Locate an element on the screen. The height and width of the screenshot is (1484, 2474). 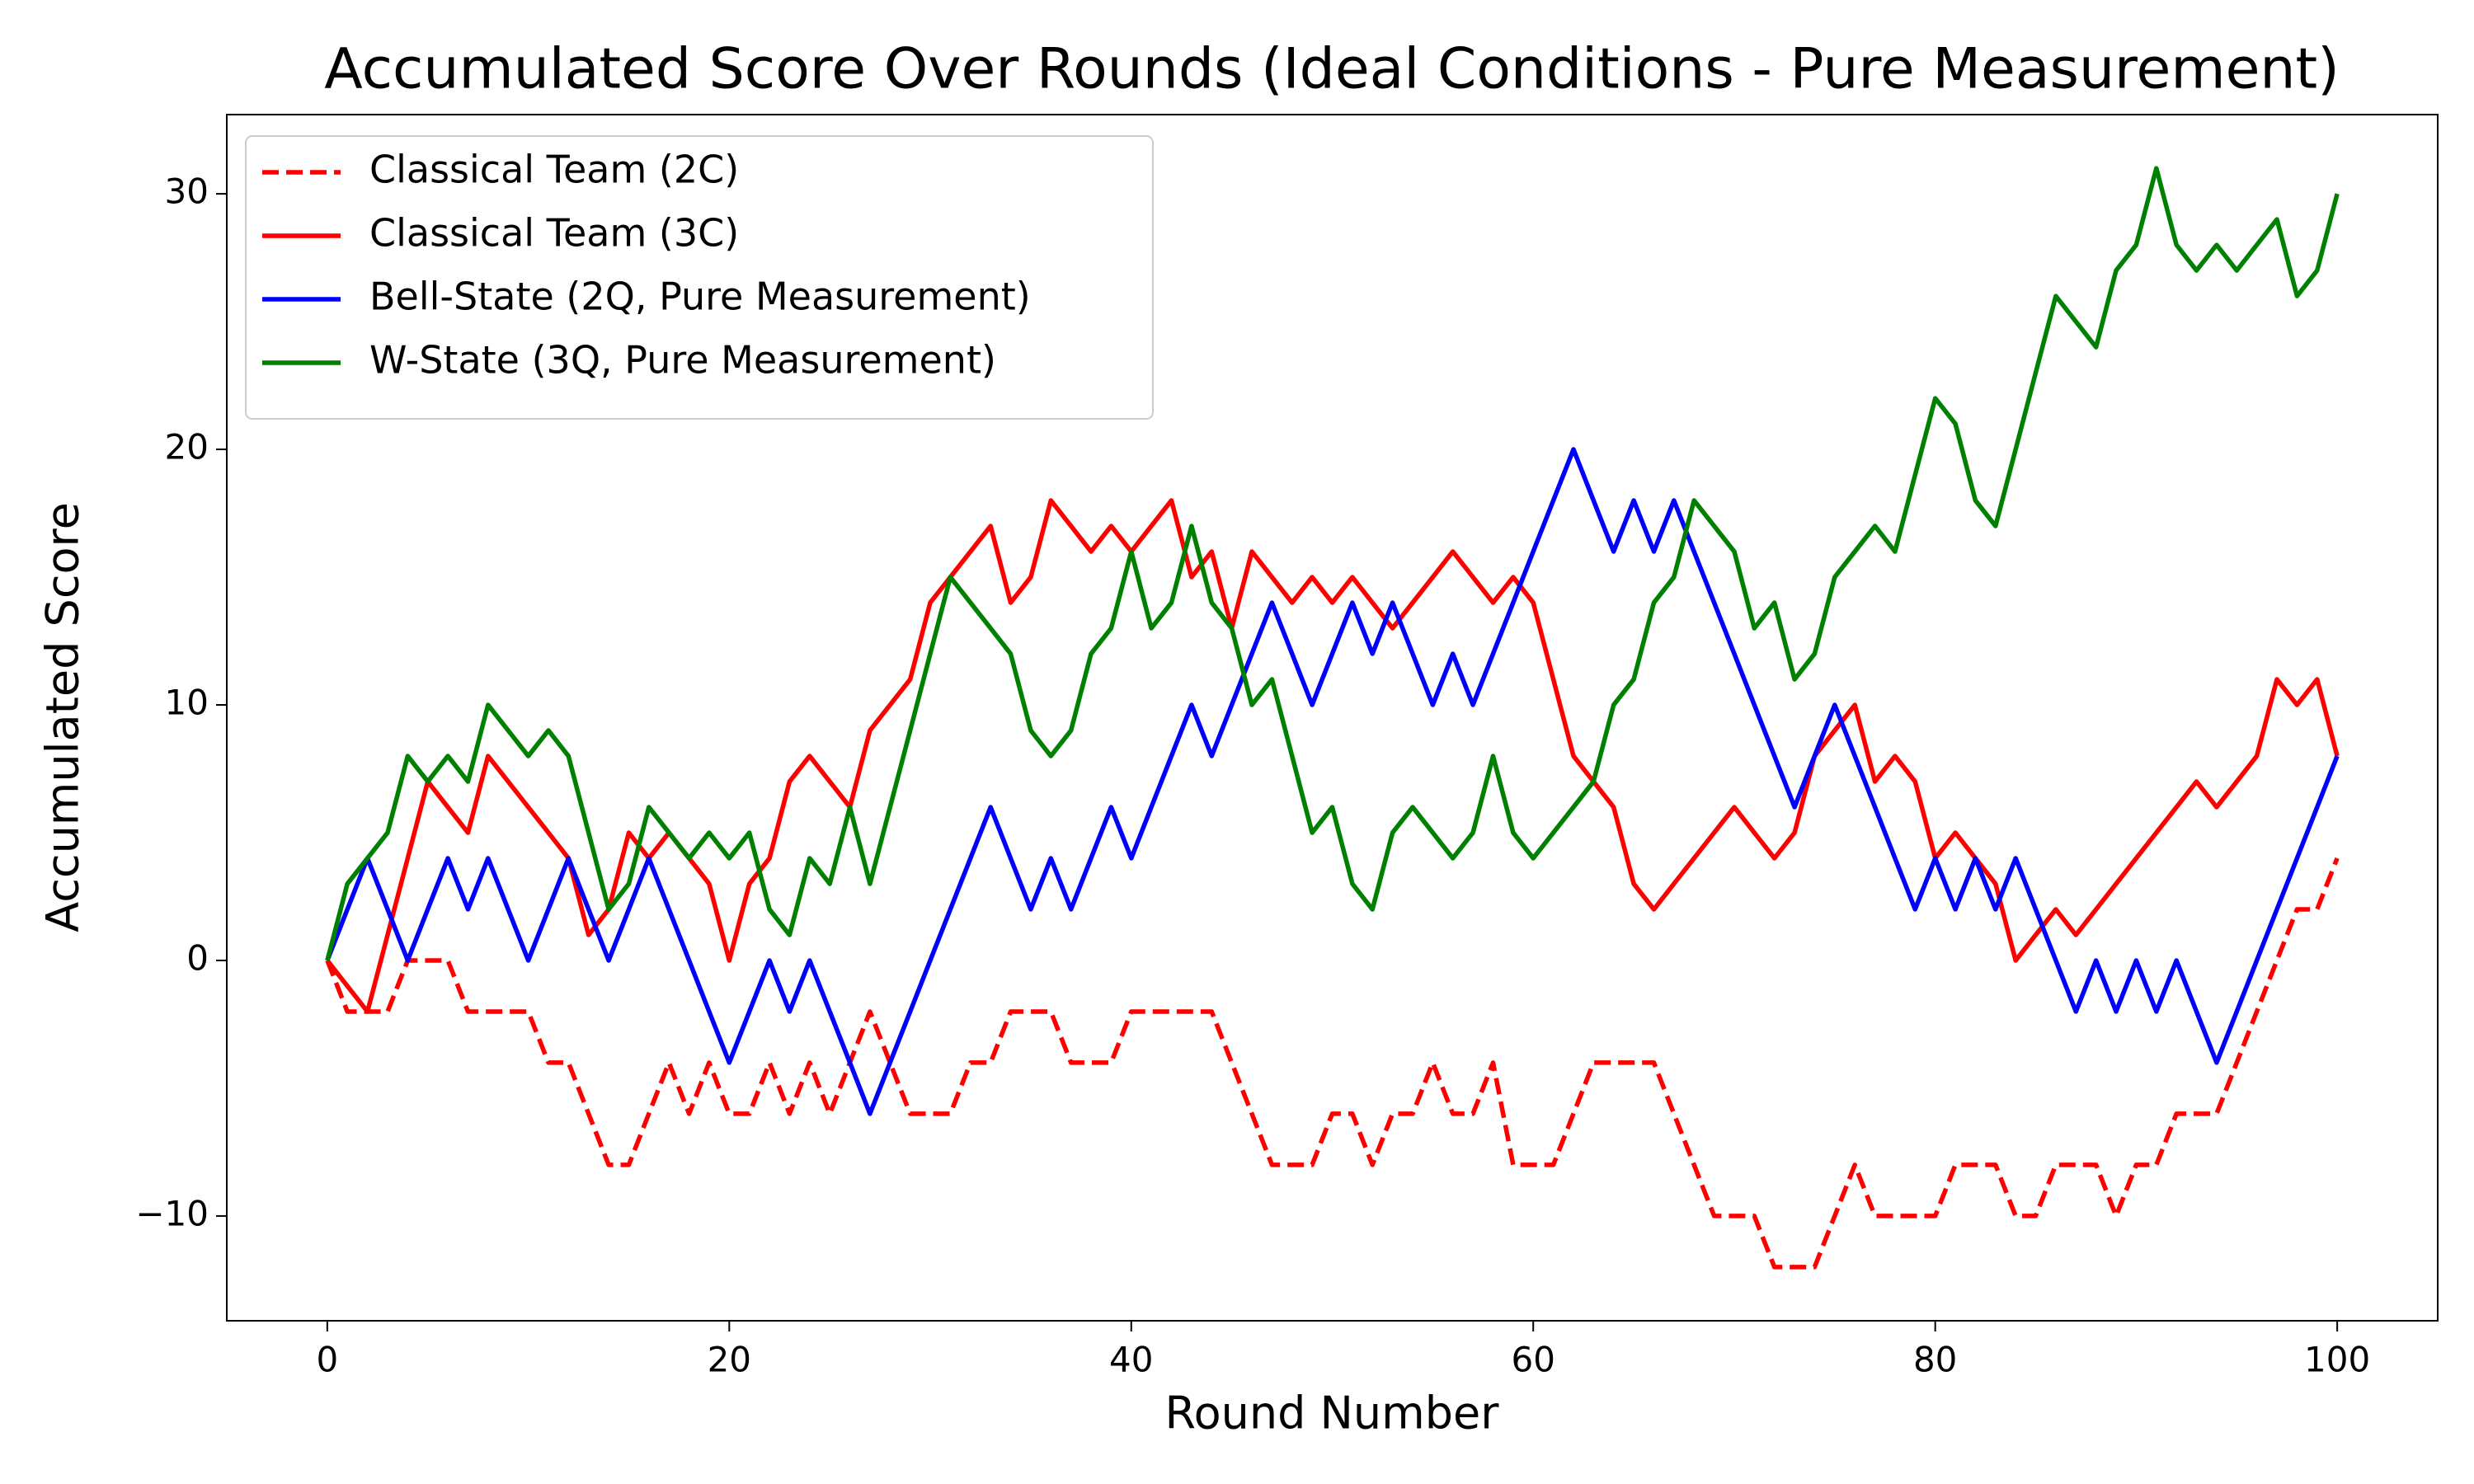
legend-label: W-State (3Q, Pure Measurement) is located at coordinates (682, 360).